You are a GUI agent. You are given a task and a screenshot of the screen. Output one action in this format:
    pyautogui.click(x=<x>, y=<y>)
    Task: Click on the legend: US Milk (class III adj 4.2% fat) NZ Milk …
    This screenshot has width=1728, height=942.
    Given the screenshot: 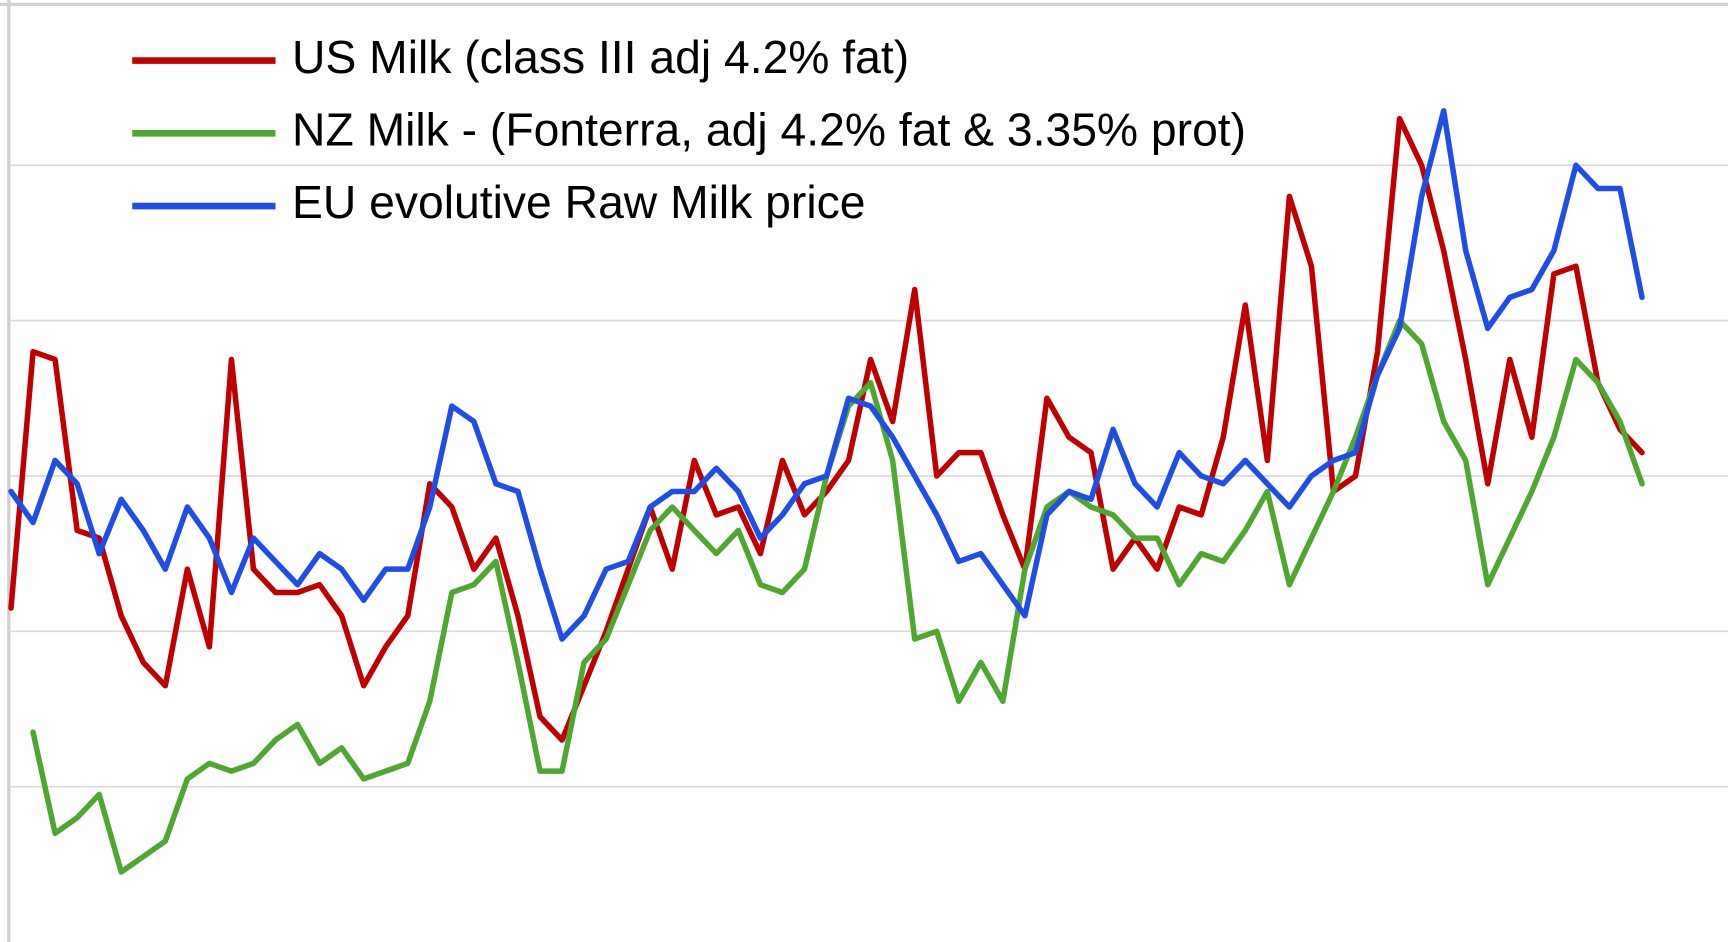 What is the action you would take?
    pyautogui.click(x=689, y=129)
    